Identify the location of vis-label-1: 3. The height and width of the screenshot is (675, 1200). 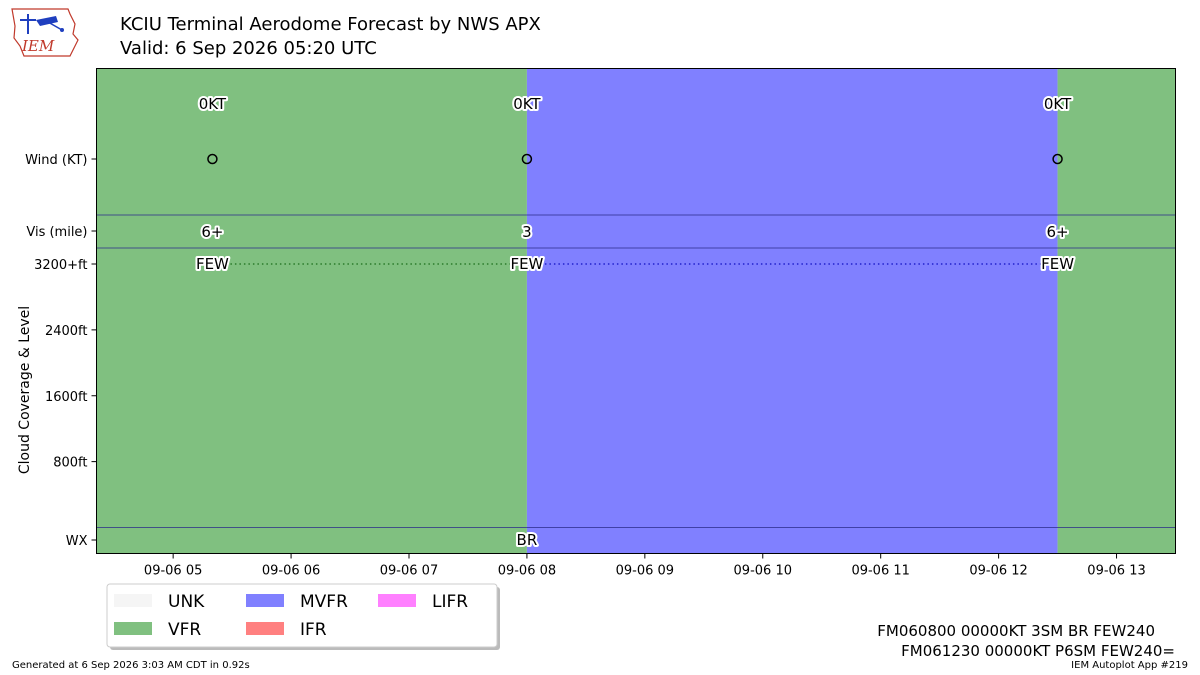
(527, 232).